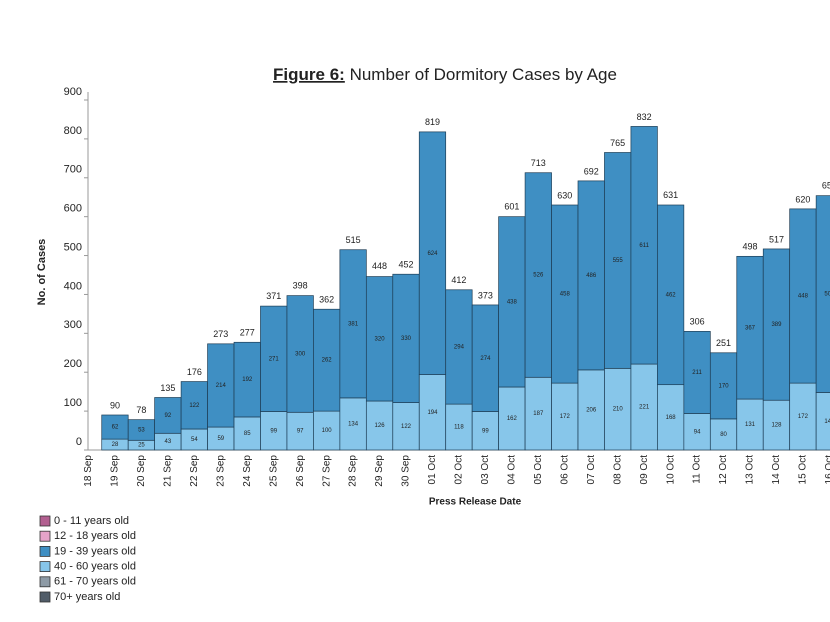 The image size is (830, 622). I want to click on total-label: 412, so click(458, 280).